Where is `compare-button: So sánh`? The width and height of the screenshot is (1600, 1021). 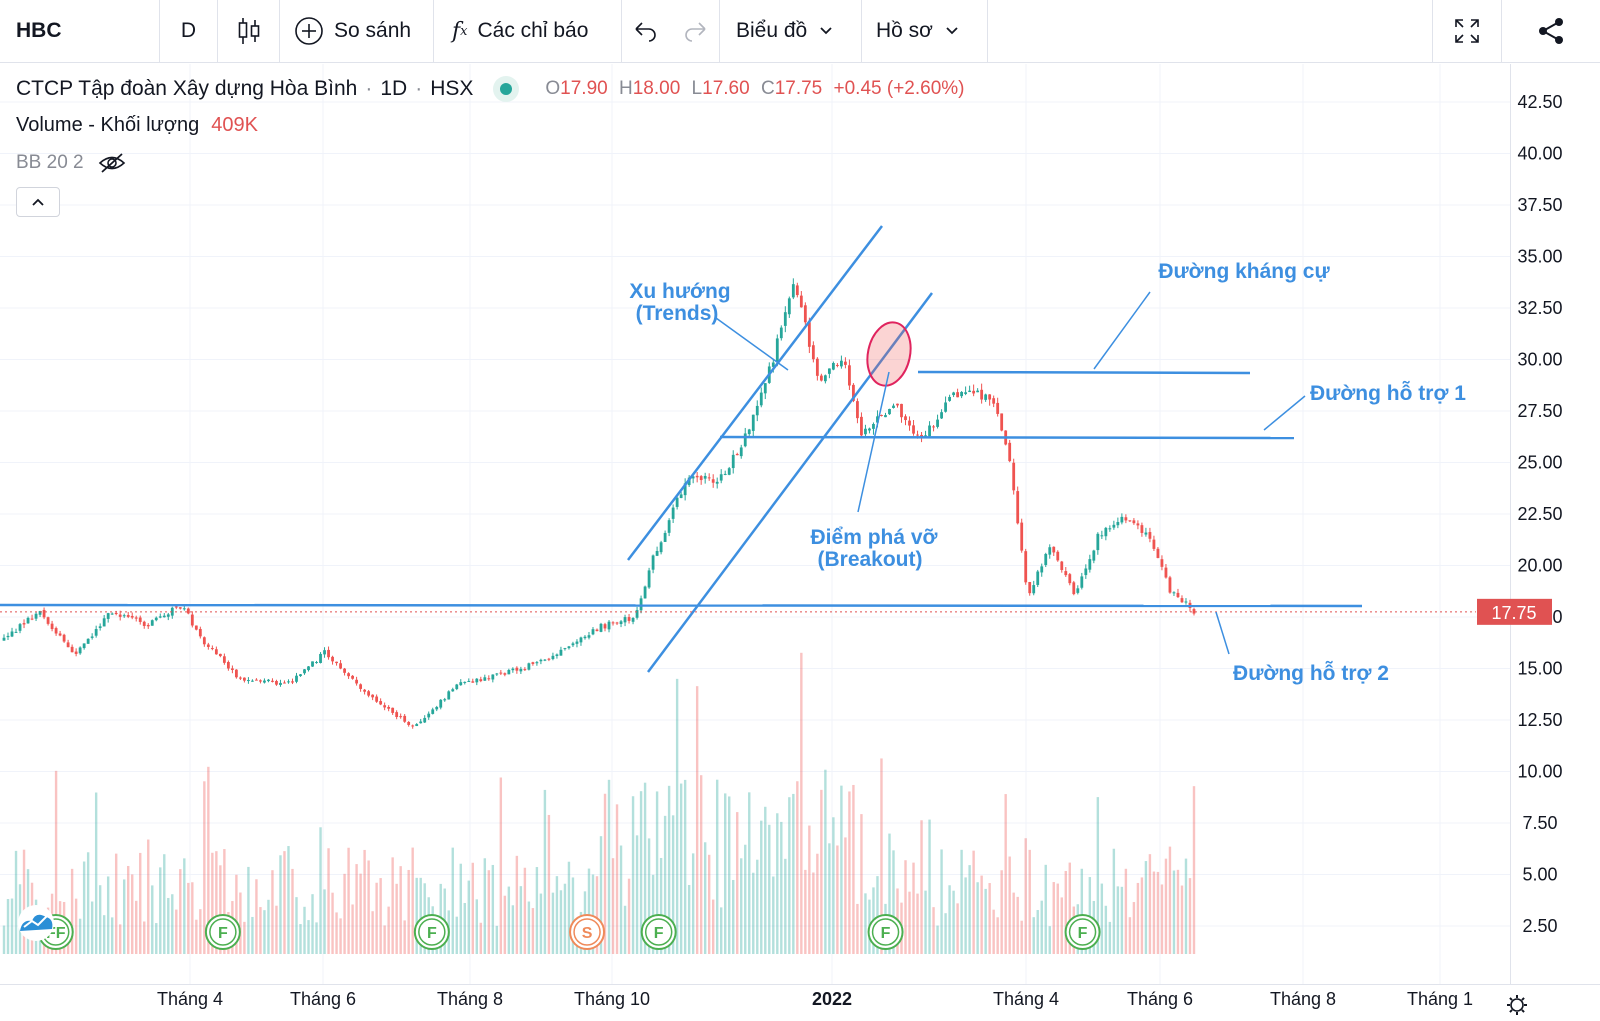 compare-button: So sánh is located at coordinates (357, 31).